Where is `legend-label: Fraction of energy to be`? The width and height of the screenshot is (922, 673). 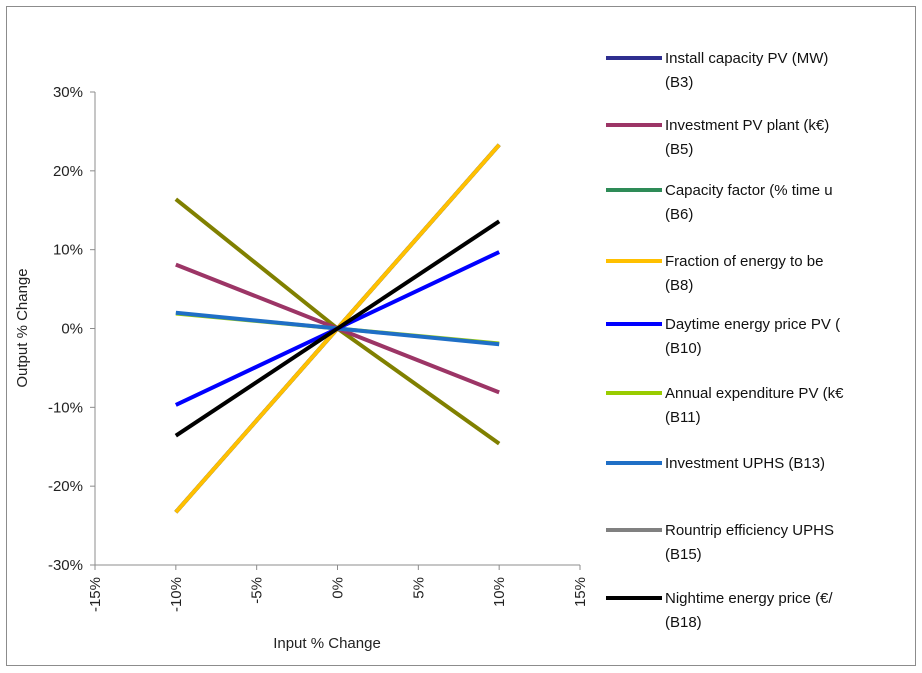
legend-label: Fraction of energy to be is located at coordinates (744, 261).